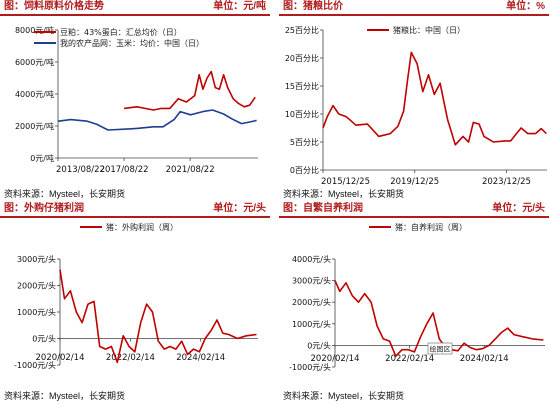 The height and width of the screenshot is (405, 550). Describe the element at coordinates (239, 6) in the screenshot. I see `chart-unit: 单位：元/吨` at that location.